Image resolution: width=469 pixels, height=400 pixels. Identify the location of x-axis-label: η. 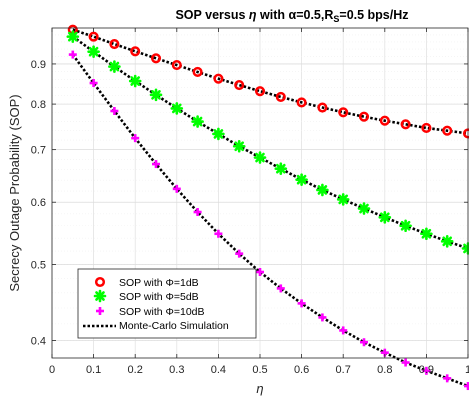
(259, 388).